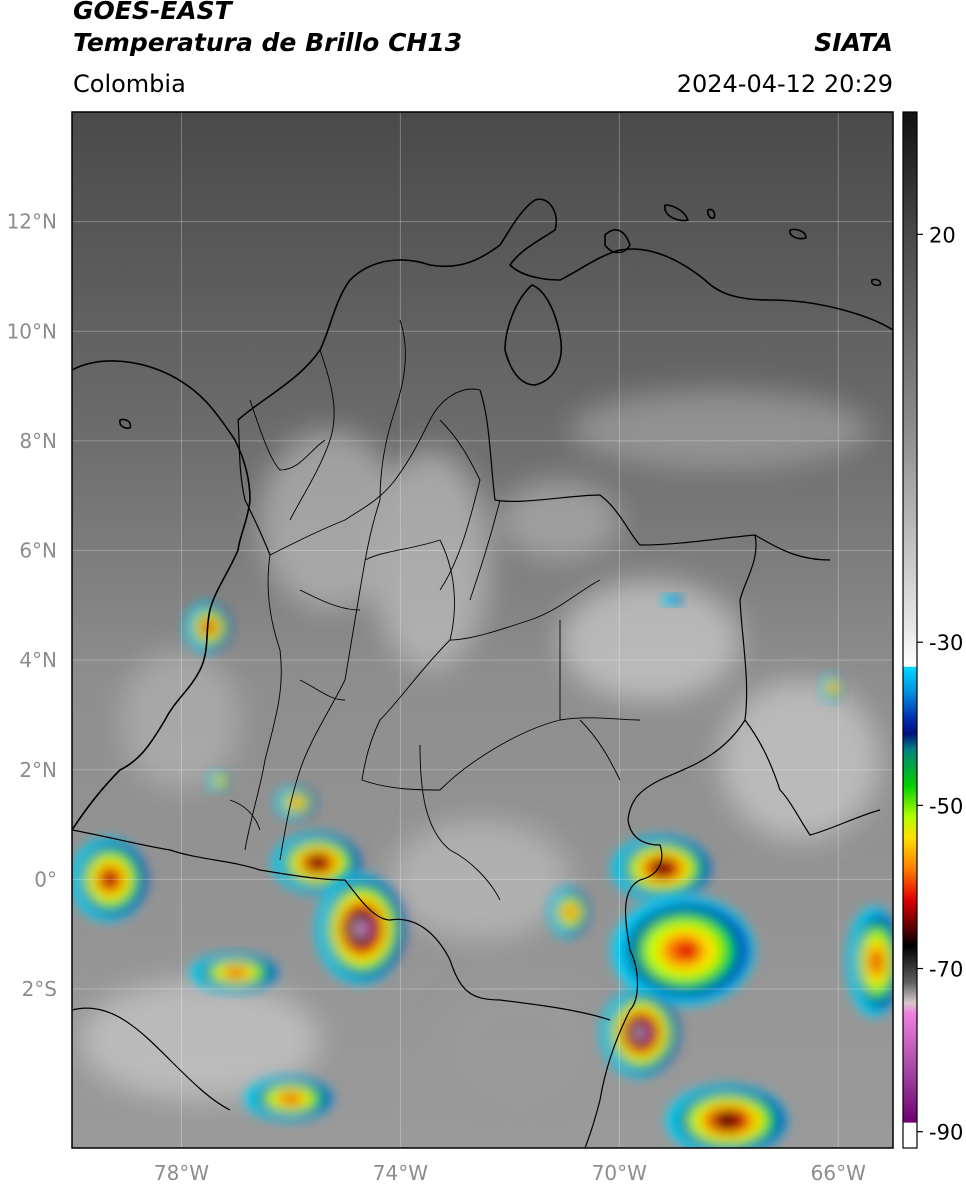  What do you see at coordinates (910, 630) in the screenshot?
I see `colorbar` at bounding box center [910, 630].